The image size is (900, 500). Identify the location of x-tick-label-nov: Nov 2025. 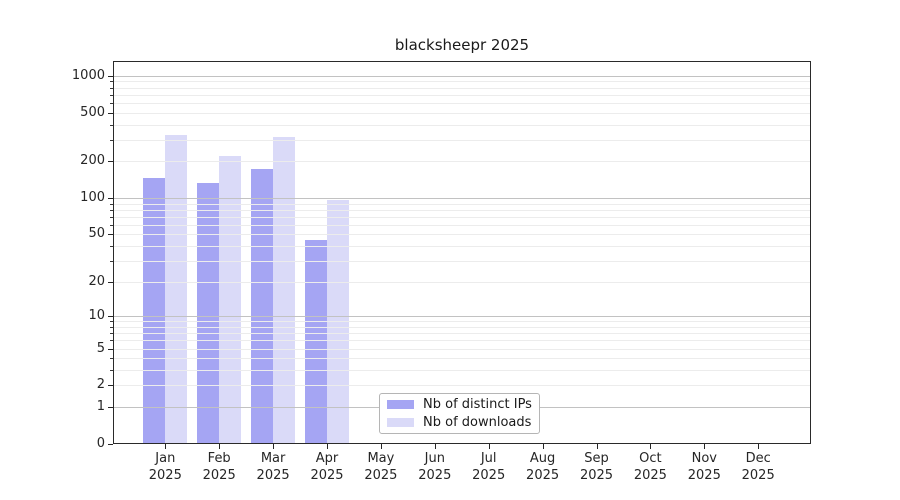
(704, 467).